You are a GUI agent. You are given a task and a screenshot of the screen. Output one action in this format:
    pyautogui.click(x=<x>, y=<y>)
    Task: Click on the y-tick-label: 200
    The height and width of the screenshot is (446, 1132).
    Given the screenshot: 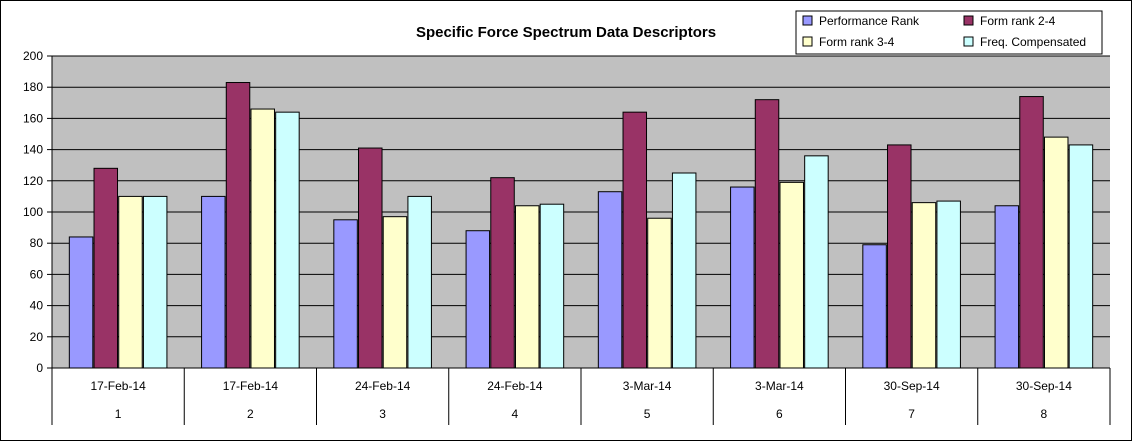 What is the action you would take?
    pyautogui.click(x=33, y=56)
    